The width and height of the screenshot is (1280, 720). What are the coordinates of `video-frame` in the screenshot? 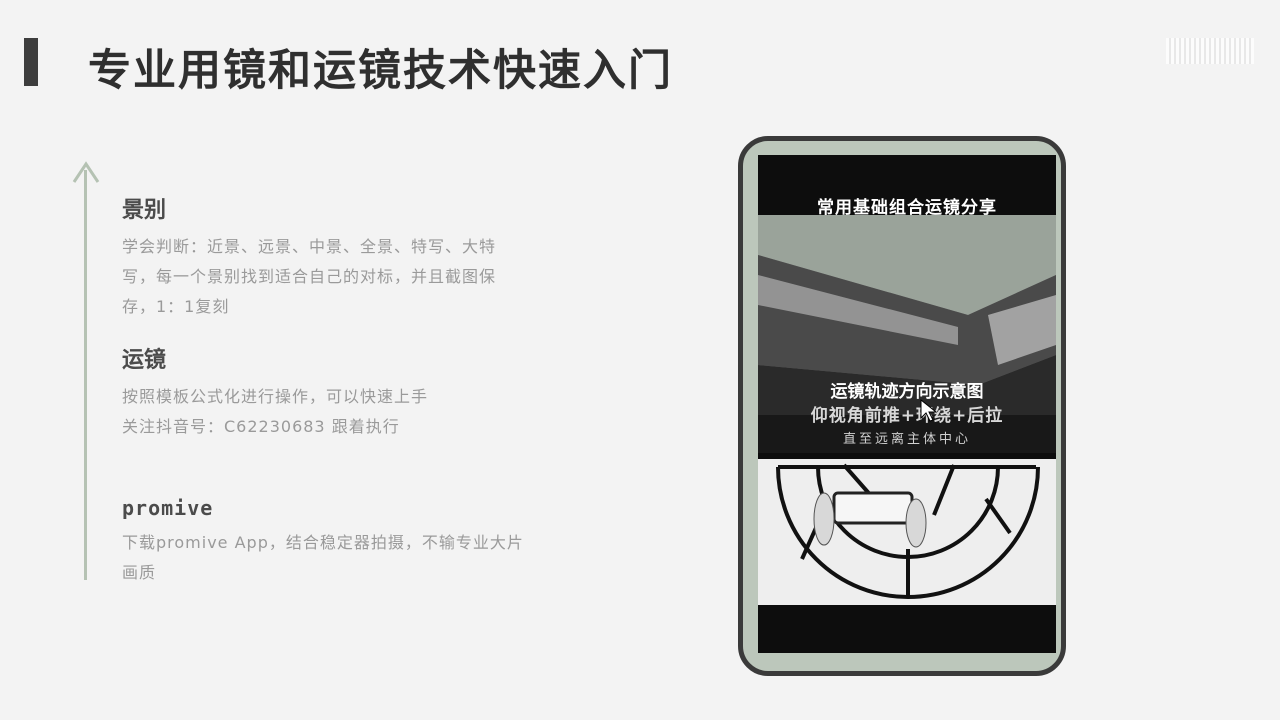 It's located at (907, 334).